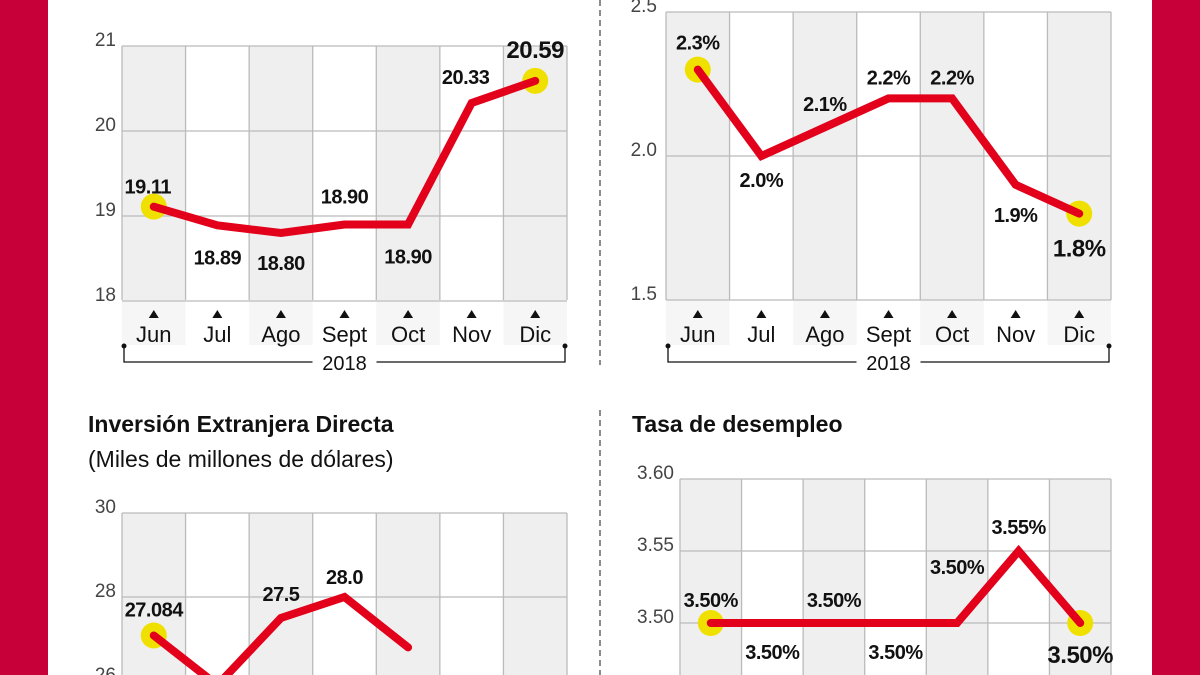 The image size is (1200, 675). I want to click on chart-title: Tasa de desempleo, so click(737, 424).